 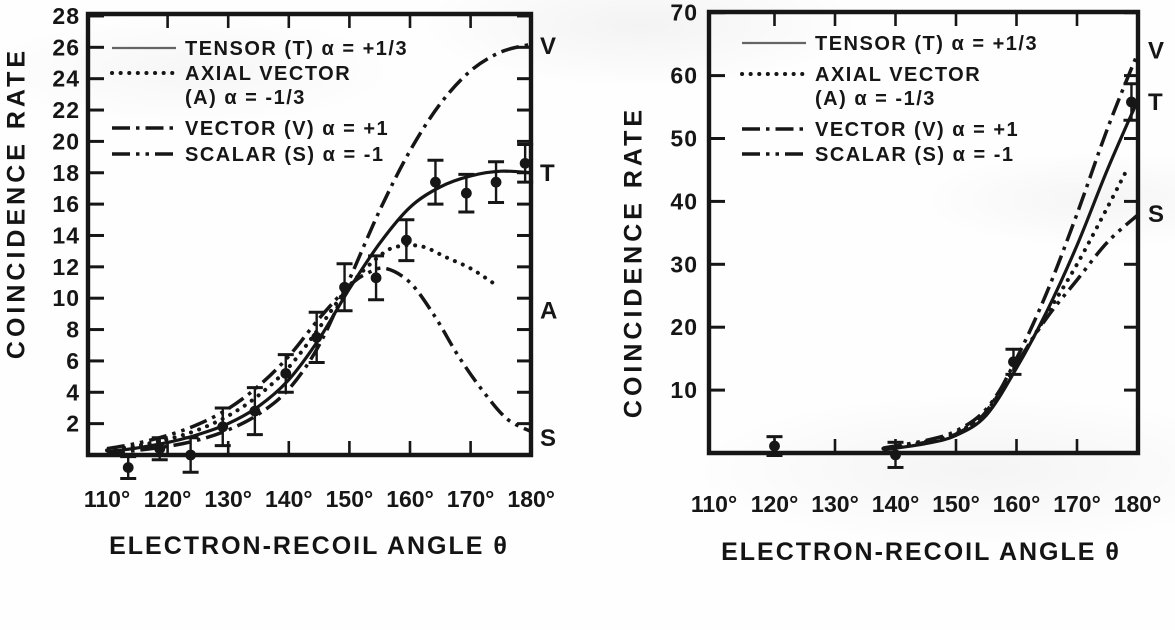 I want to click on svg-text: 30, so click(x=684, y=264).